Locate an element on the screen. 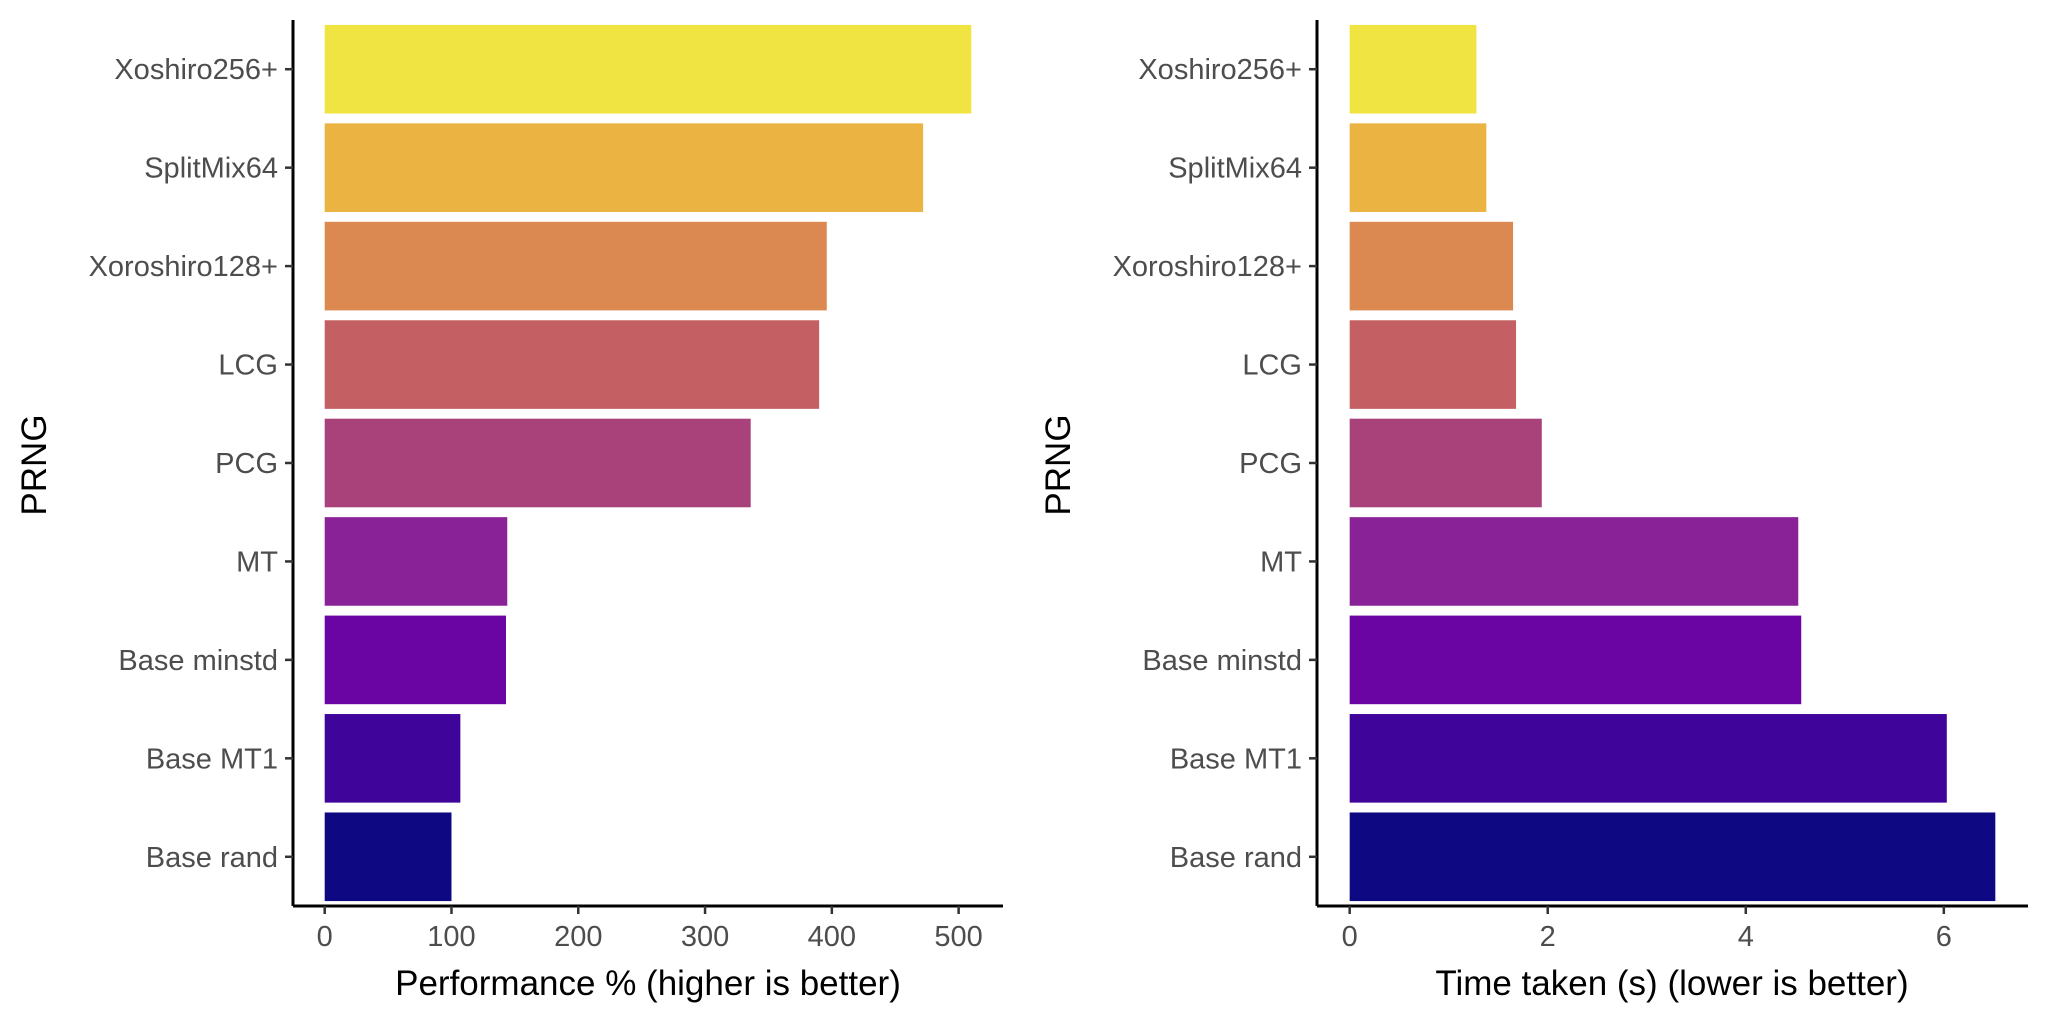  time-taken-x-ticks: 0 2 4 6 is located at coordinates (1647, 929).